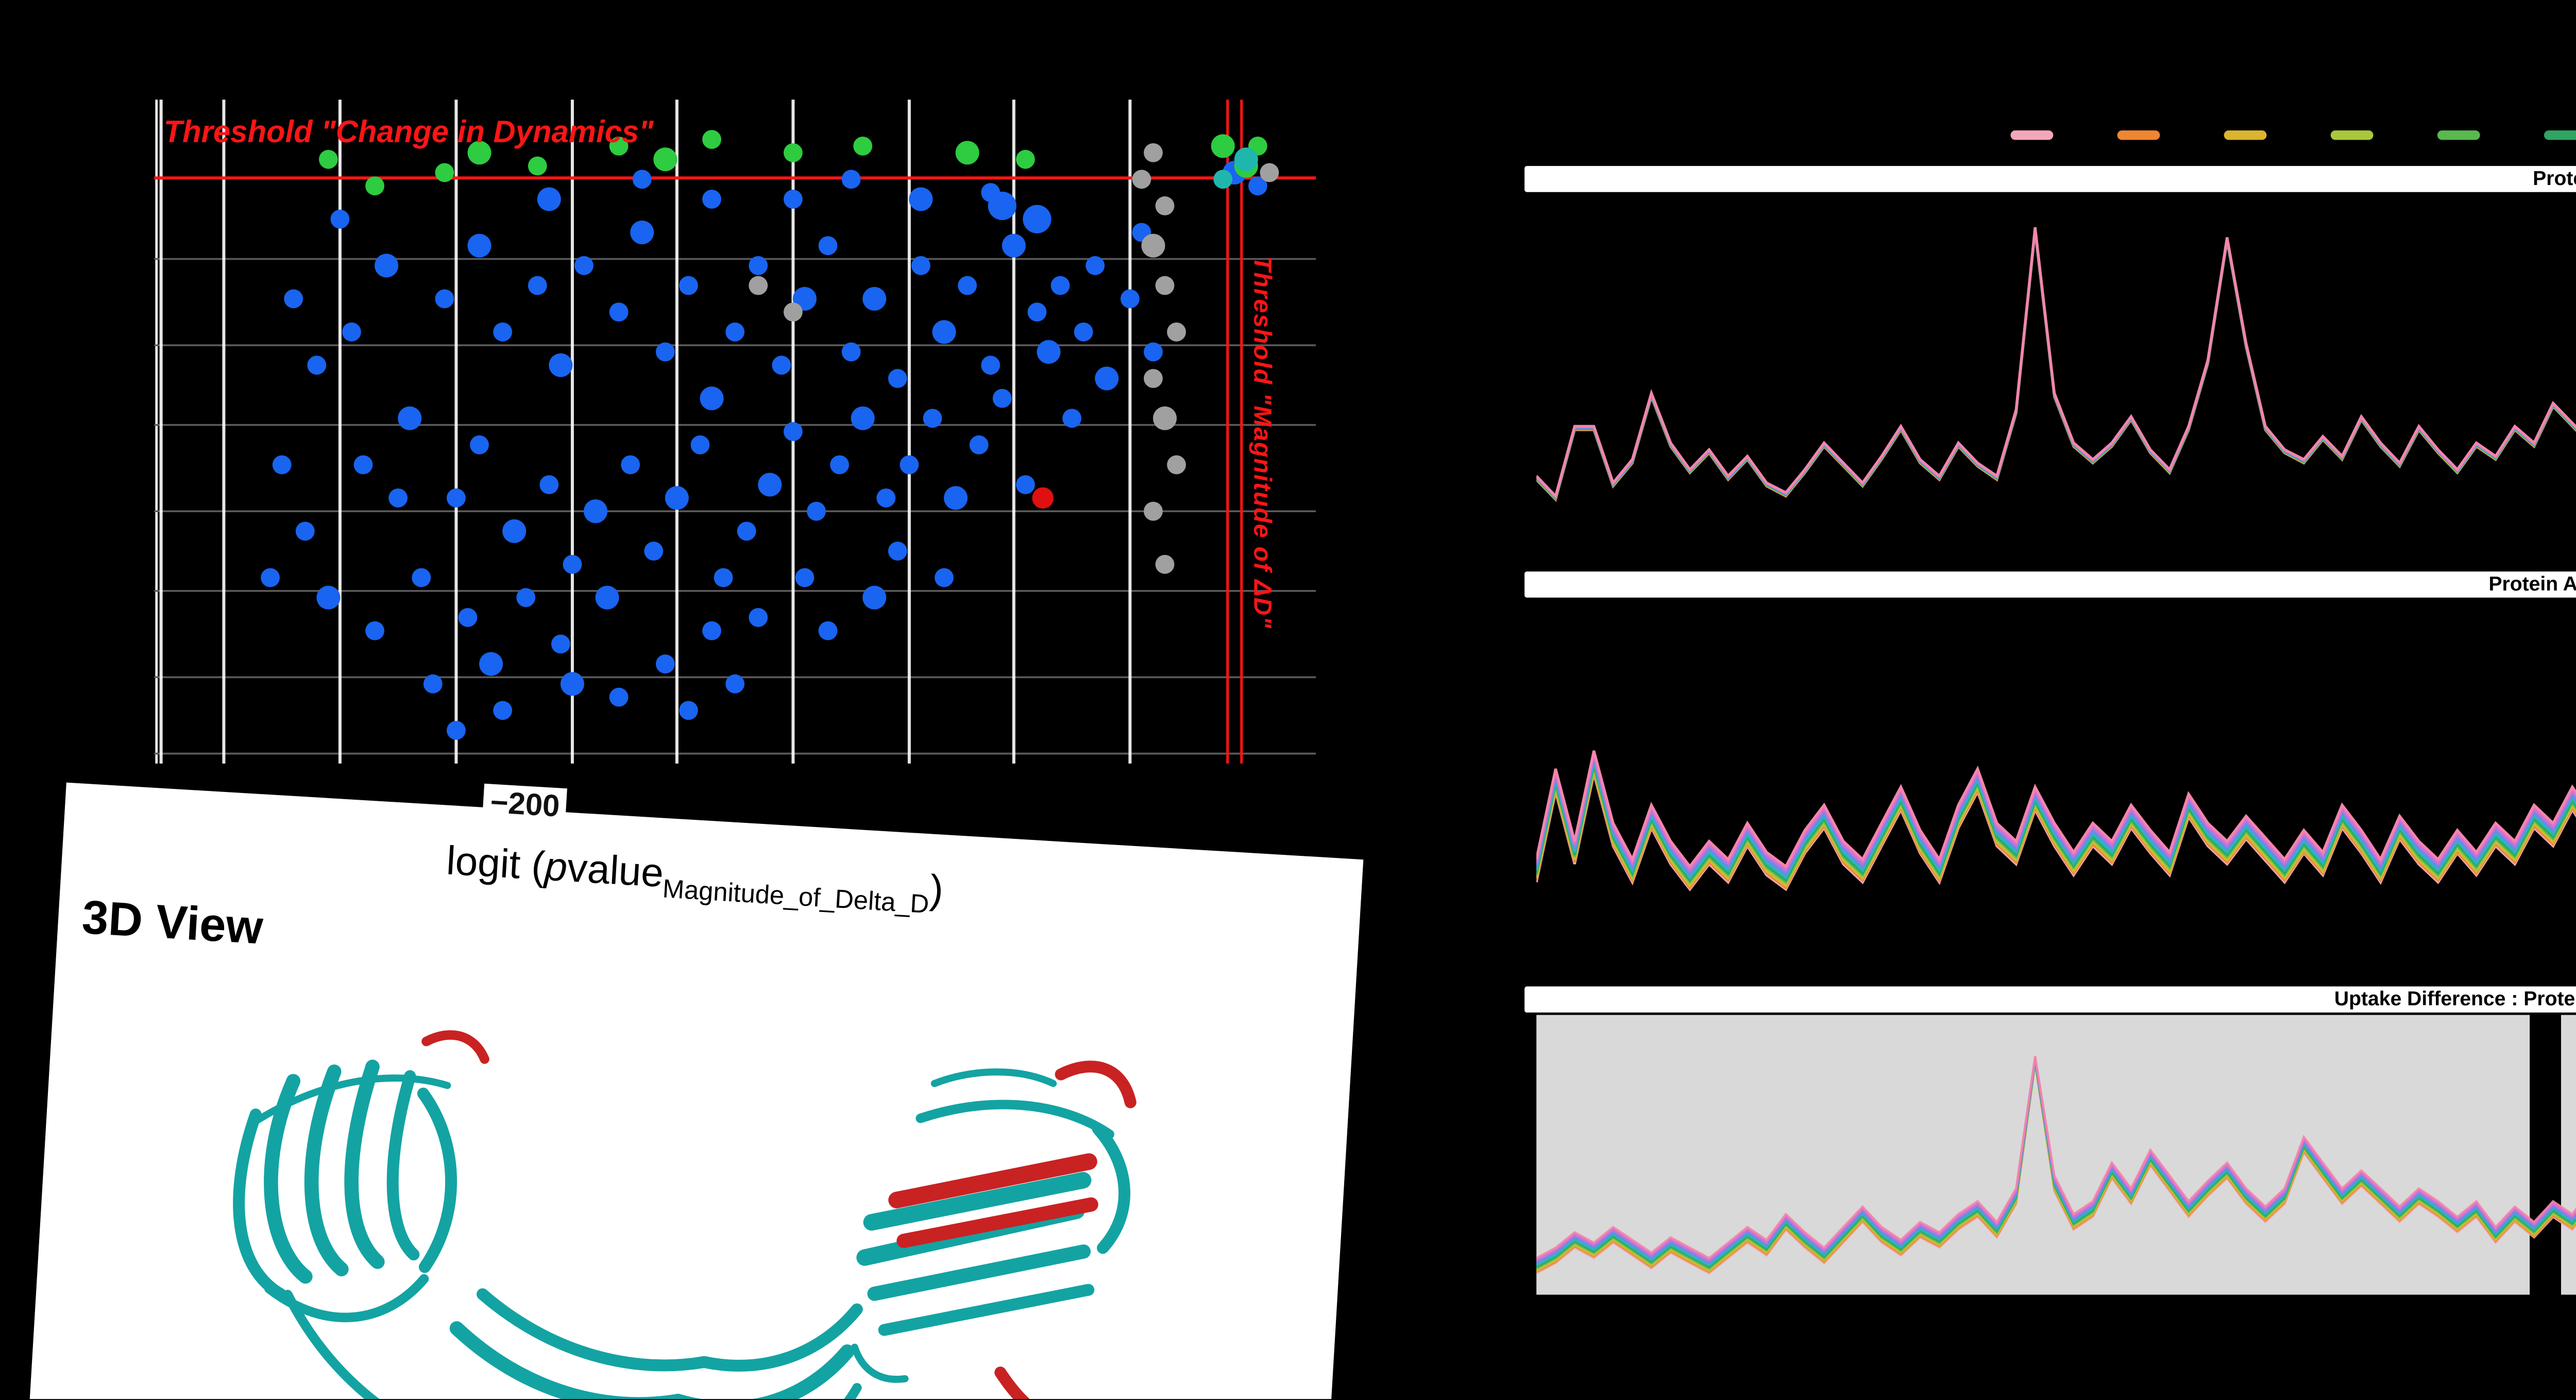 The height and width of the screenshot is (1400, 2576). What do you see at coordinates (2056, 374) in the screenshot?
I see `uptake-chart-protein-a-svg` at bounding box center [2056, 374].